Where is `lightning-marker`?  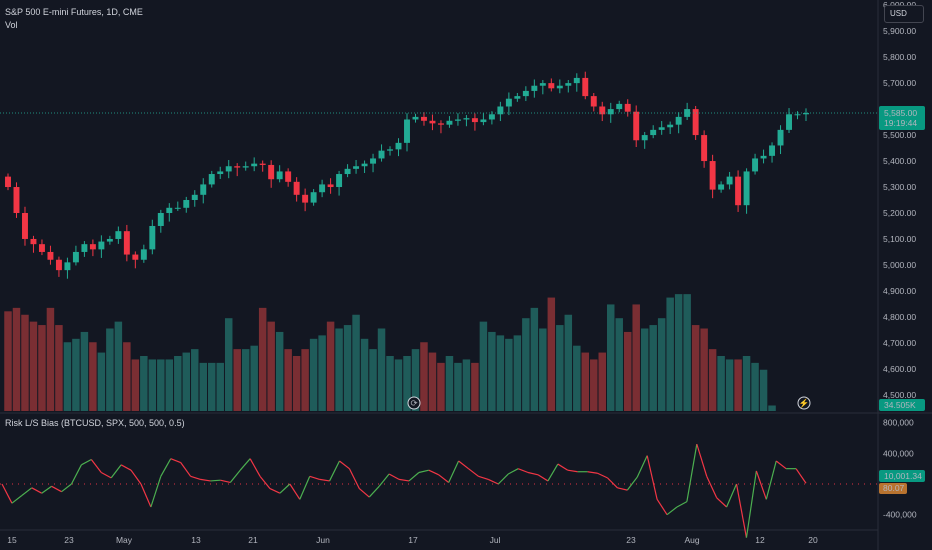
lightning-marker is located at coordinates (804, 403).